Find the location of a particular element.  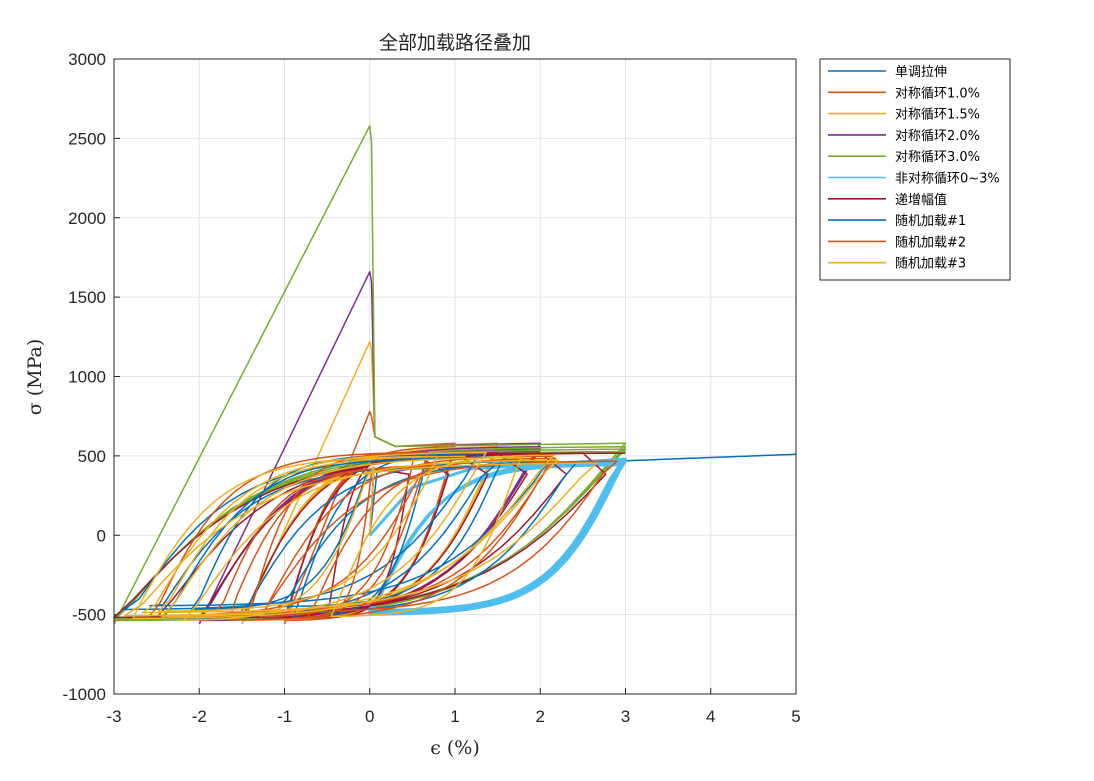

x-tick-label: 3 is located at coordinates (625, 716).